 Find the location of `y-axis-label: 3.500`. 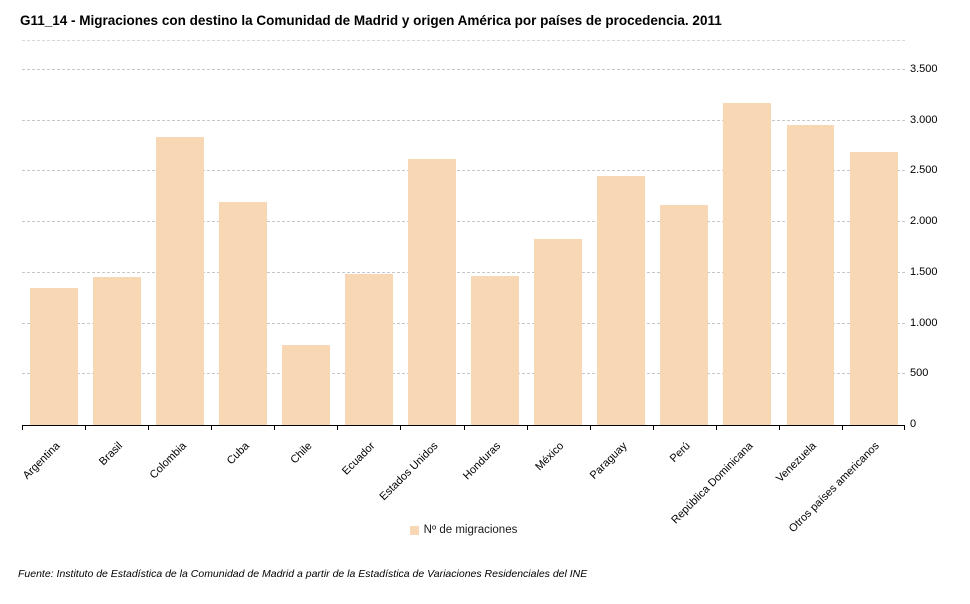

y-axis-label: 3.500 is located at coordinates (924, 69).